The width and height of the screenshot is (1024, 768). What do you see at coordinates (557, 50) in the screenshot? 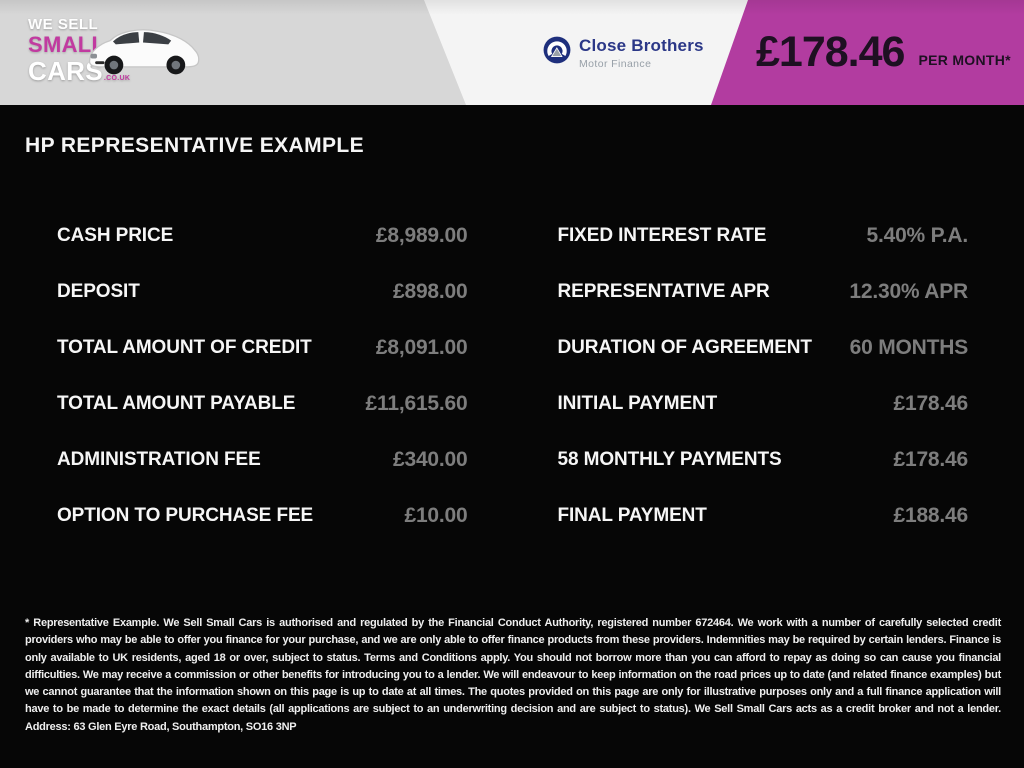
I see `close-brothers-arch-icon` at bounding box center [557, 50].